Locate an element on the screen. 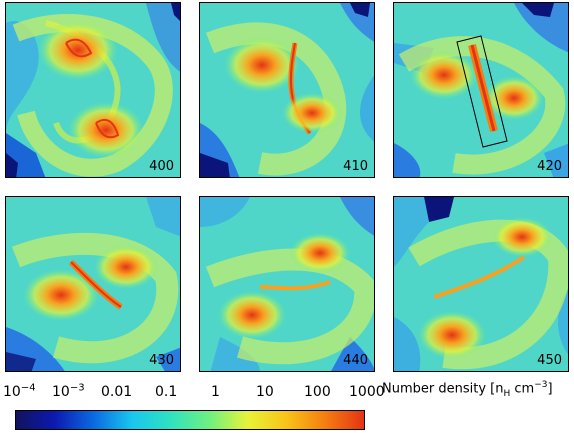 This screenshot has width=574, height=433. colorbar-tick-label: 100 is located at coordinates (317, 392).